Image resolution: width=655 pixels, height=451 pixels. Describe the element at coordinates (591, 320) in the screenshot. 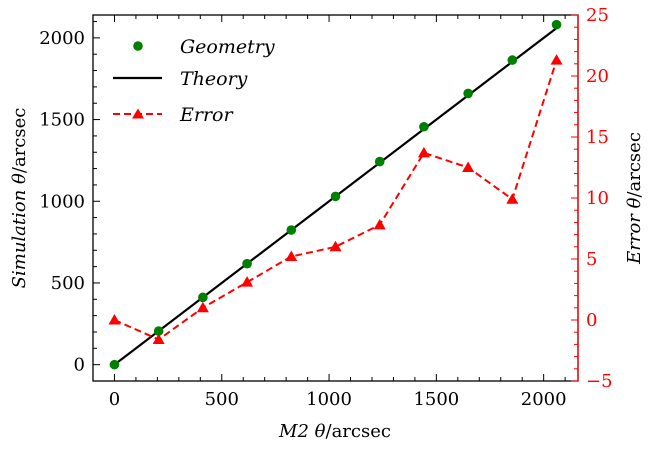

I see `y-right-tick-label: 0` at that location.